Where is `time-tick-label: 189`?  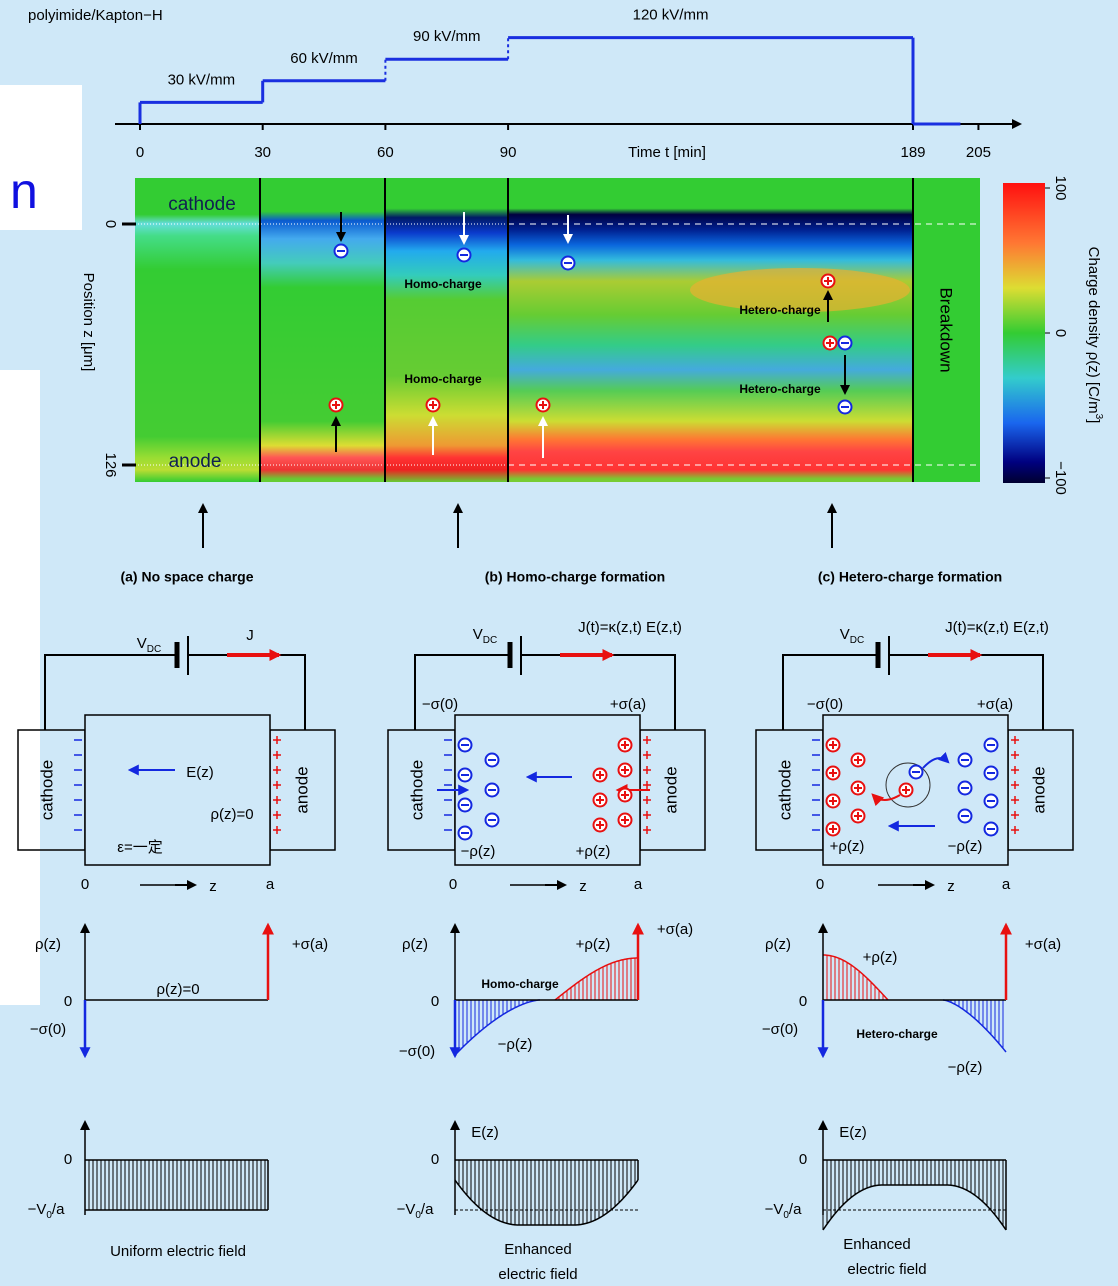 time-tick-label: 189 is located at coordinates (912, 152).